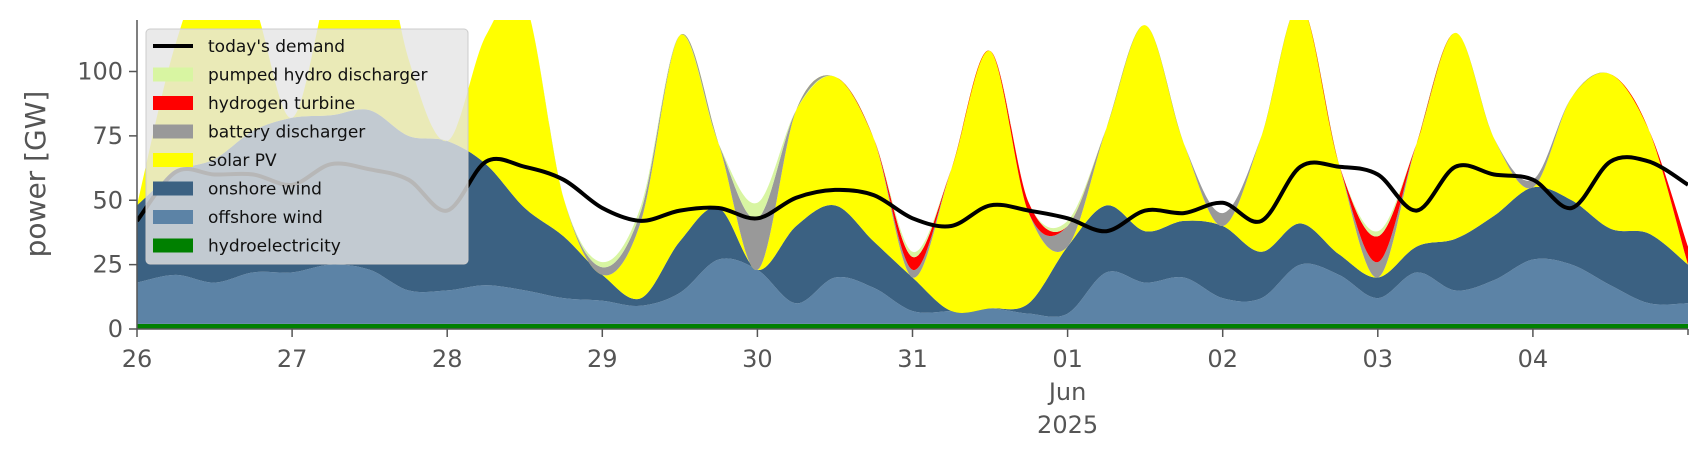 Image resolution: width=1706 pixels, height=460 pixels. I want to click on legend-label: solar PV, so click(242, 161).